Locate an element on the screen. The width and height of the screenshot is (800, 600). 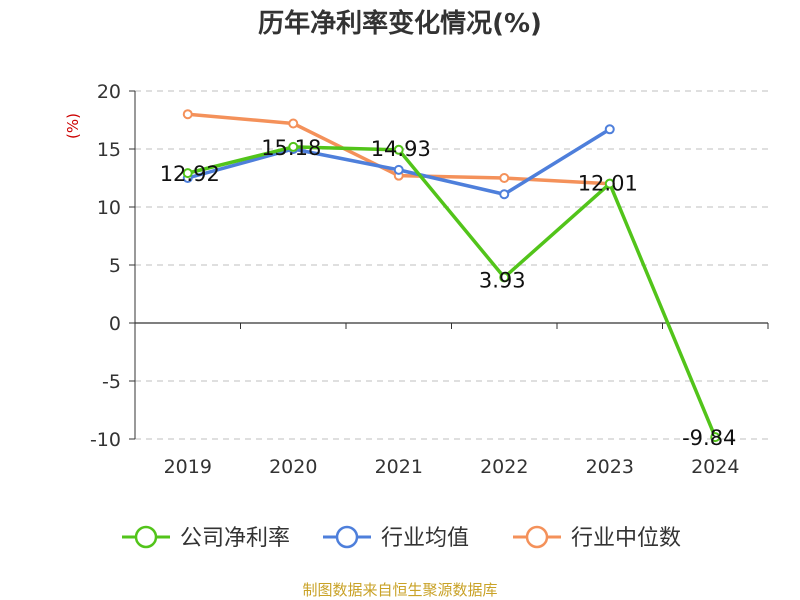
y-tick-label: -10 is located at coordinates (105, 440).